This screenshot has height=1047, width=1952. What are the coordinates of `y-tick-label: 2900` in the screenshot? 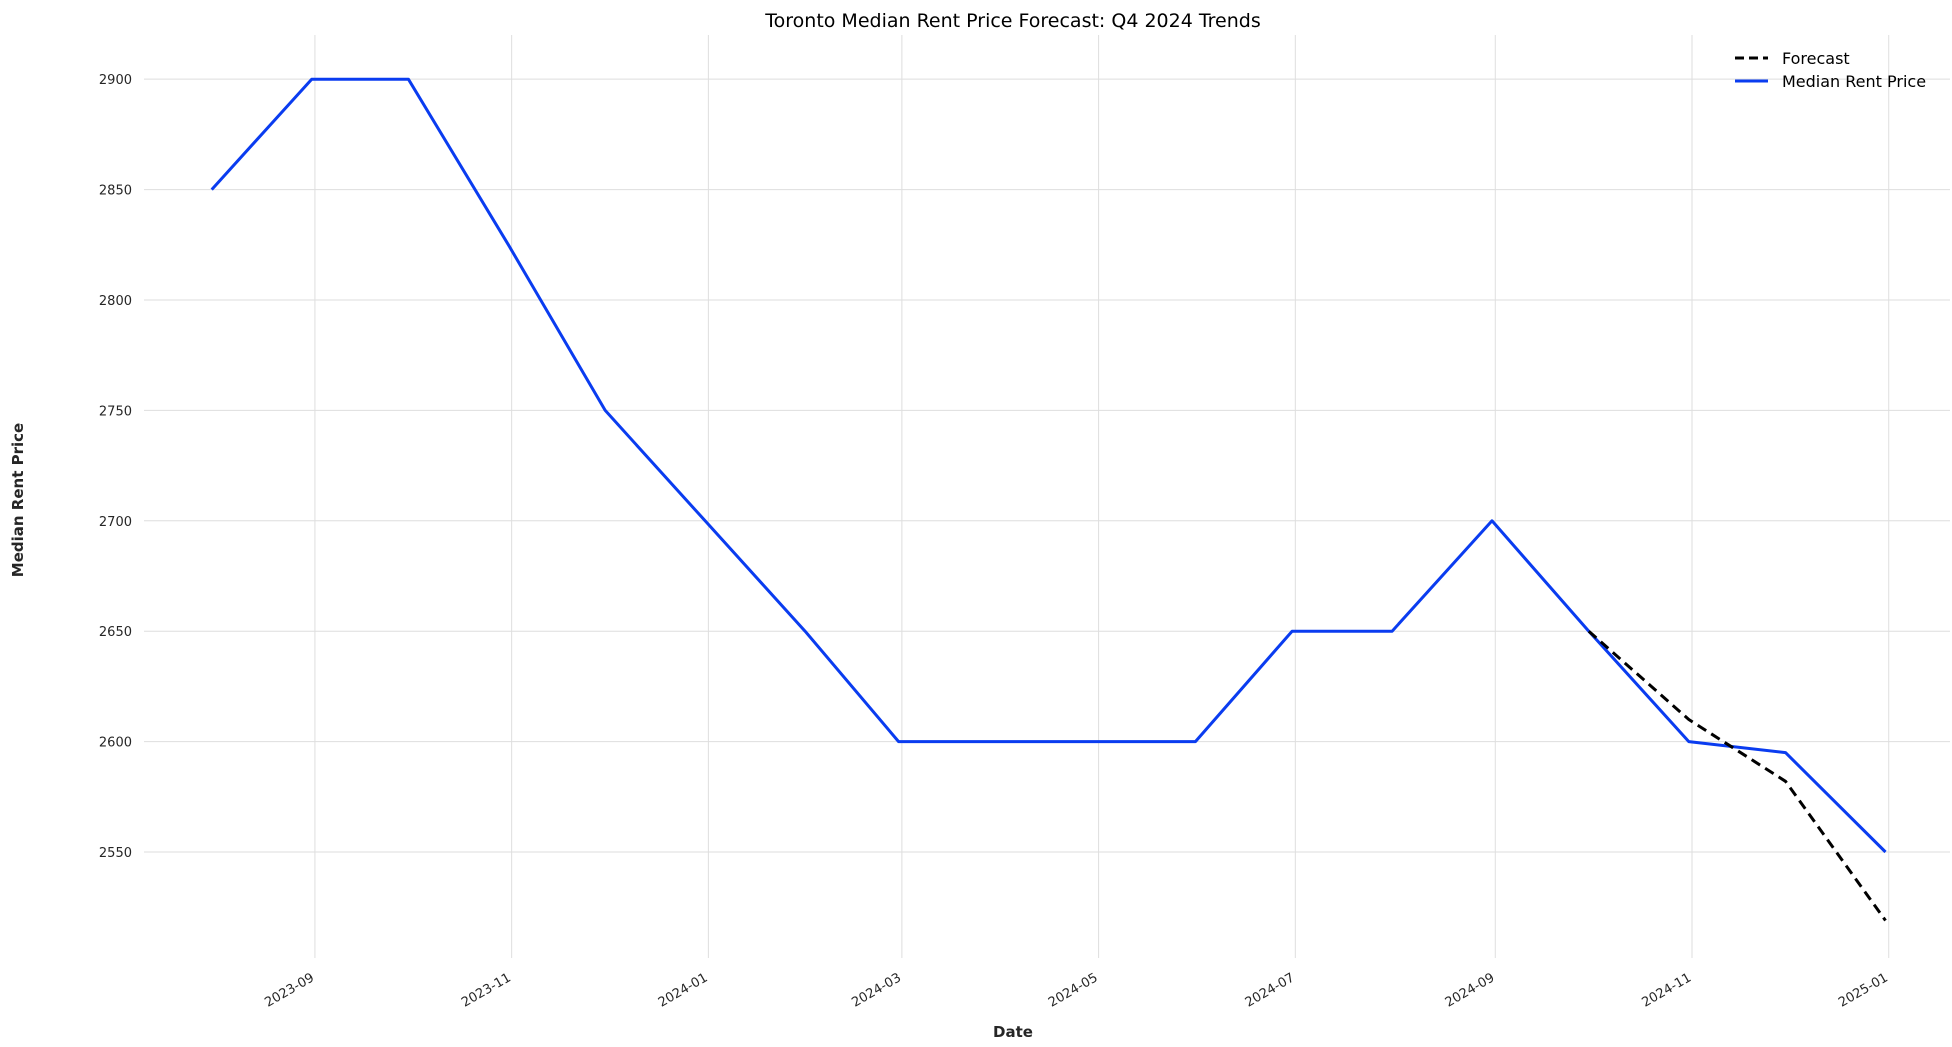 It's located at (115, 80).